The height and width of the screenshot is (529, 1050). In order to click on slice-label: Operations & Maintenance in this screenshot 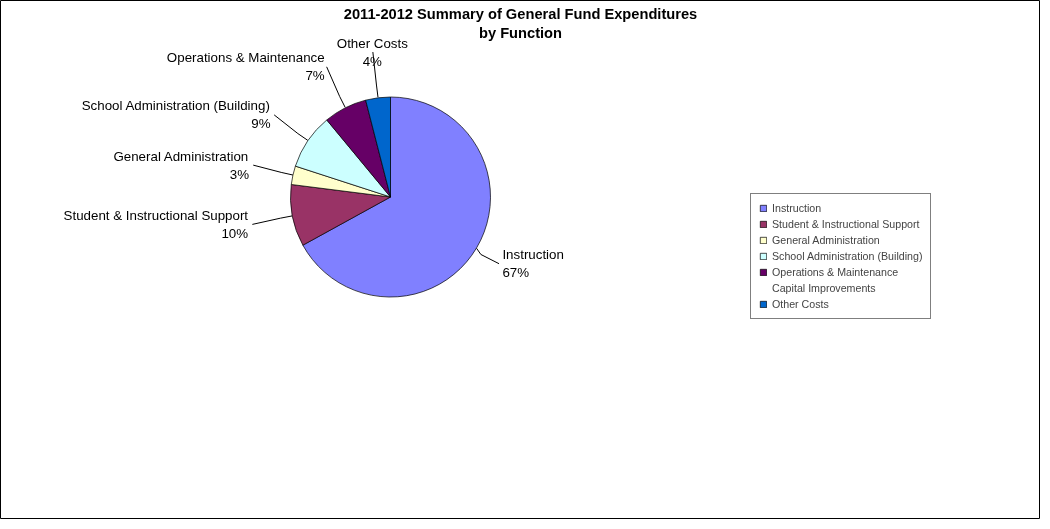, I will do `click(245, 58)`.